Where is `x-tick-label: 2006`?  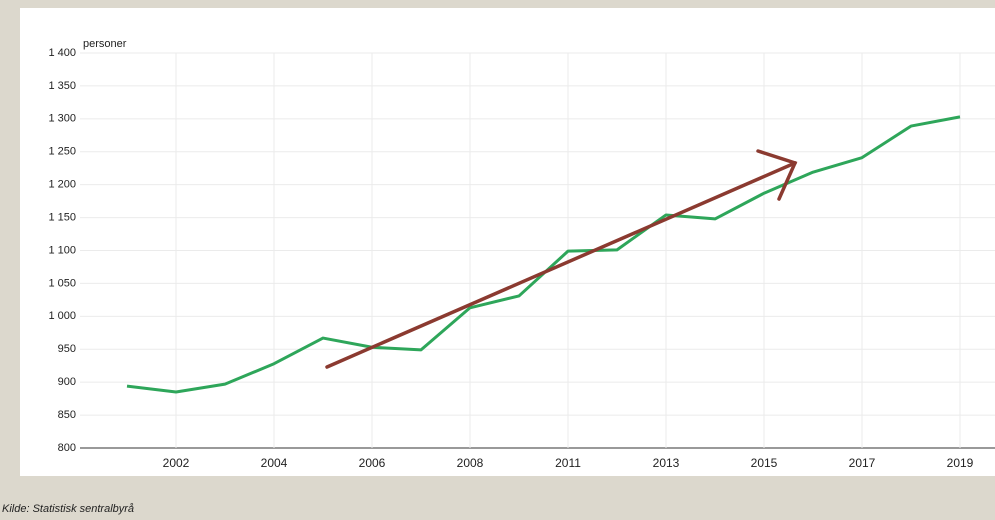 x-tick-label: 2006 is located at coordinates (372, 463).